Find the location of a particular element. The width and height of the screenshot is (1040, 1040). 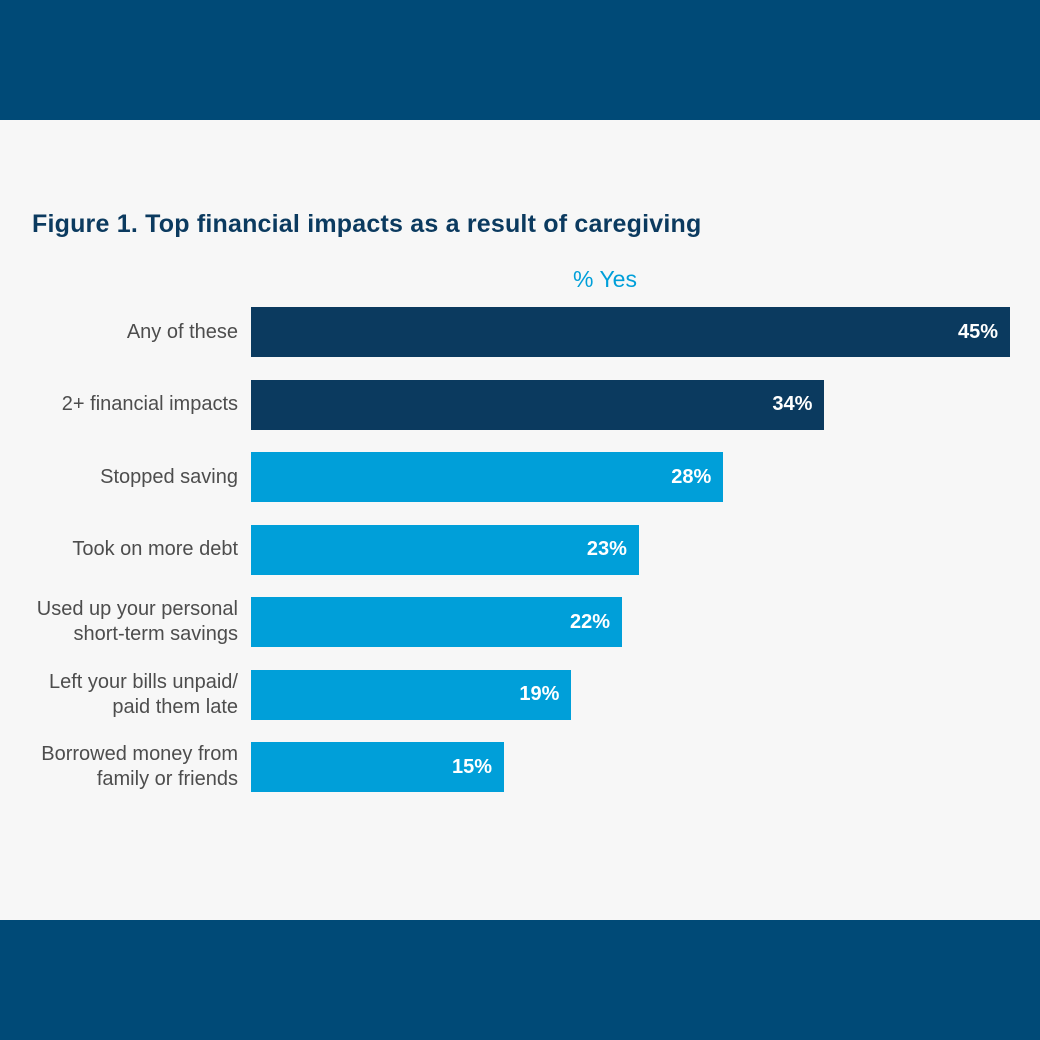

series-label: % Yes is located at coordinates (605, 279).